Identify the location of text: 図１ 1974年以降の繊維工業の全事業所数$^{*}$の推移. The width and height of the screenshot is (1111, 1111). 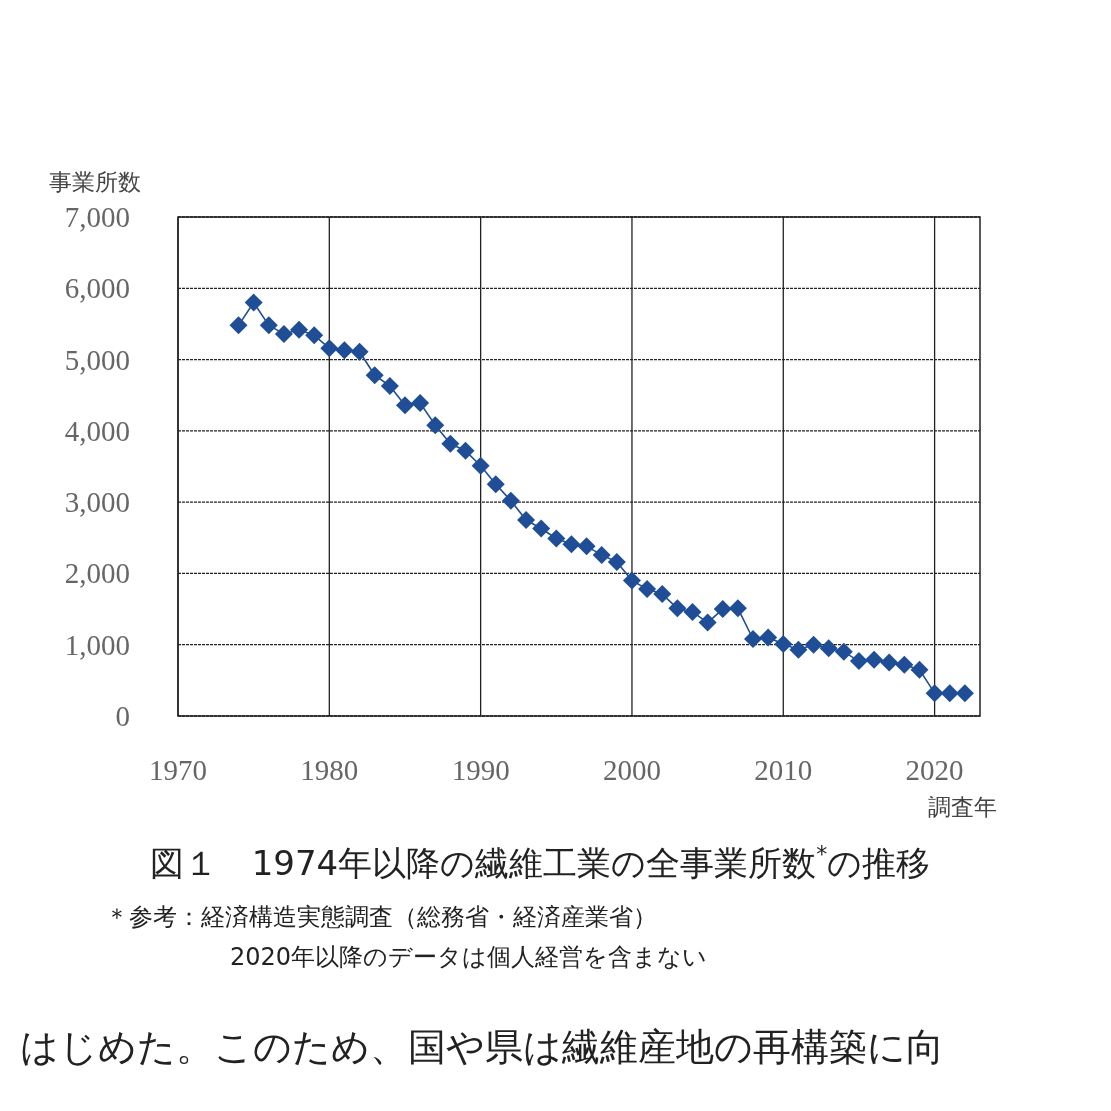
(540, 862).